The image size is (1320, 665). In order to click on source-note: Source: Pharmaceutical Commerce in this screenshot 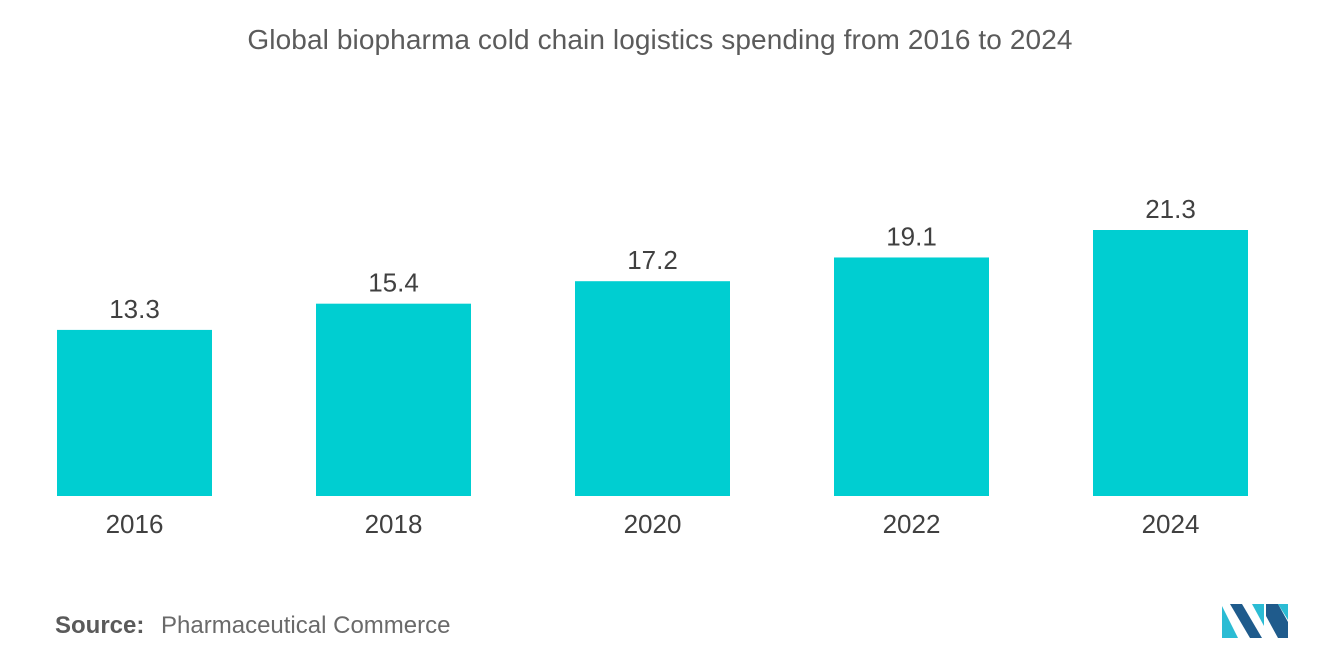, I will do `click(252, 626)`.